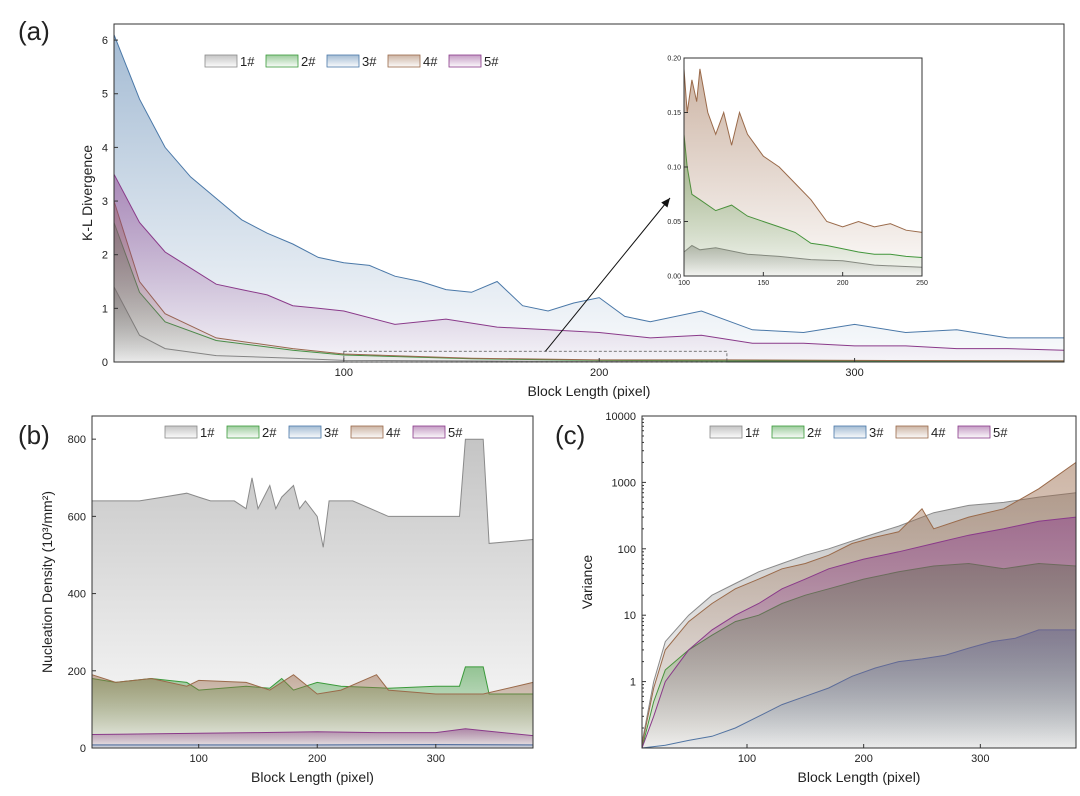 Image resolution: width=1080 pixels, height=796 pixels. Describe the element at coordinates (674, 113) in the screenshot. I see `y-tick-label: 0.15` at that location.